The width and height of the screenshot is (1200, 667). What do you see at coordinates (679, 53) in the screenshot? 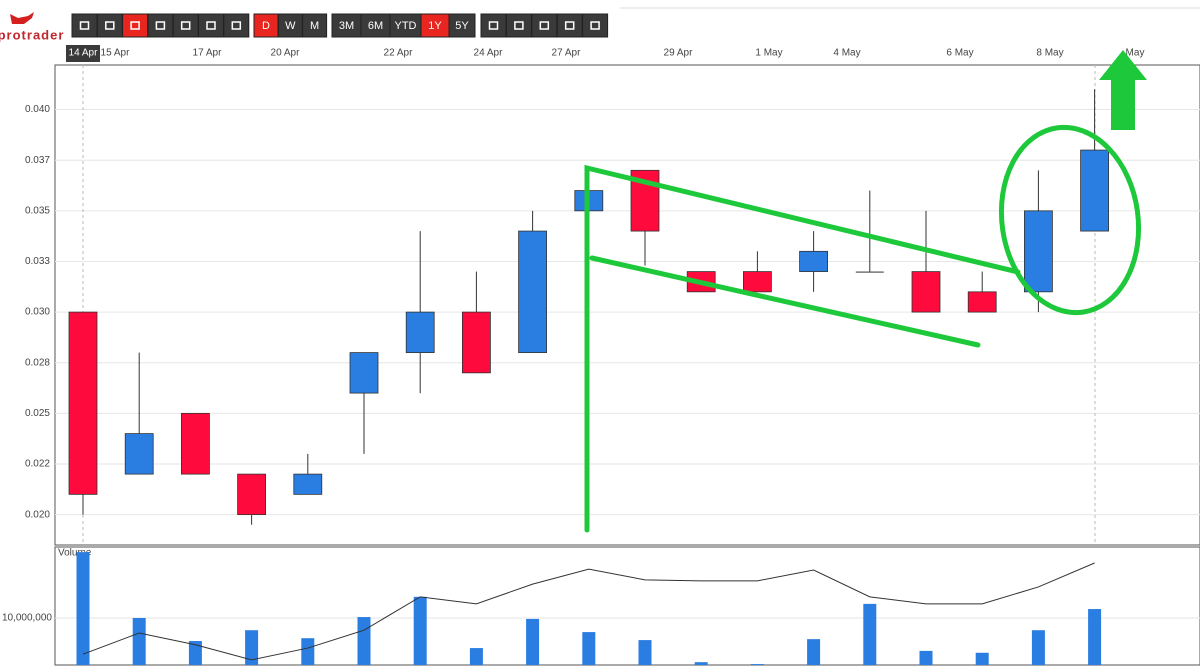
I see `x-tick-label: 29 Apr` at bounding box center [679, 53].